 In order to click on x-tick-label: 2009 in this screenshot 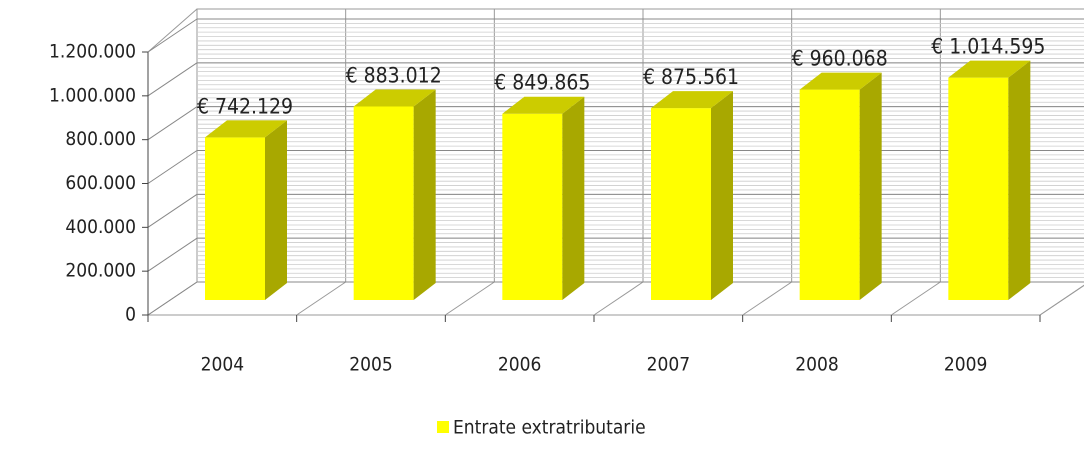, I will do `click(966, 365)`.